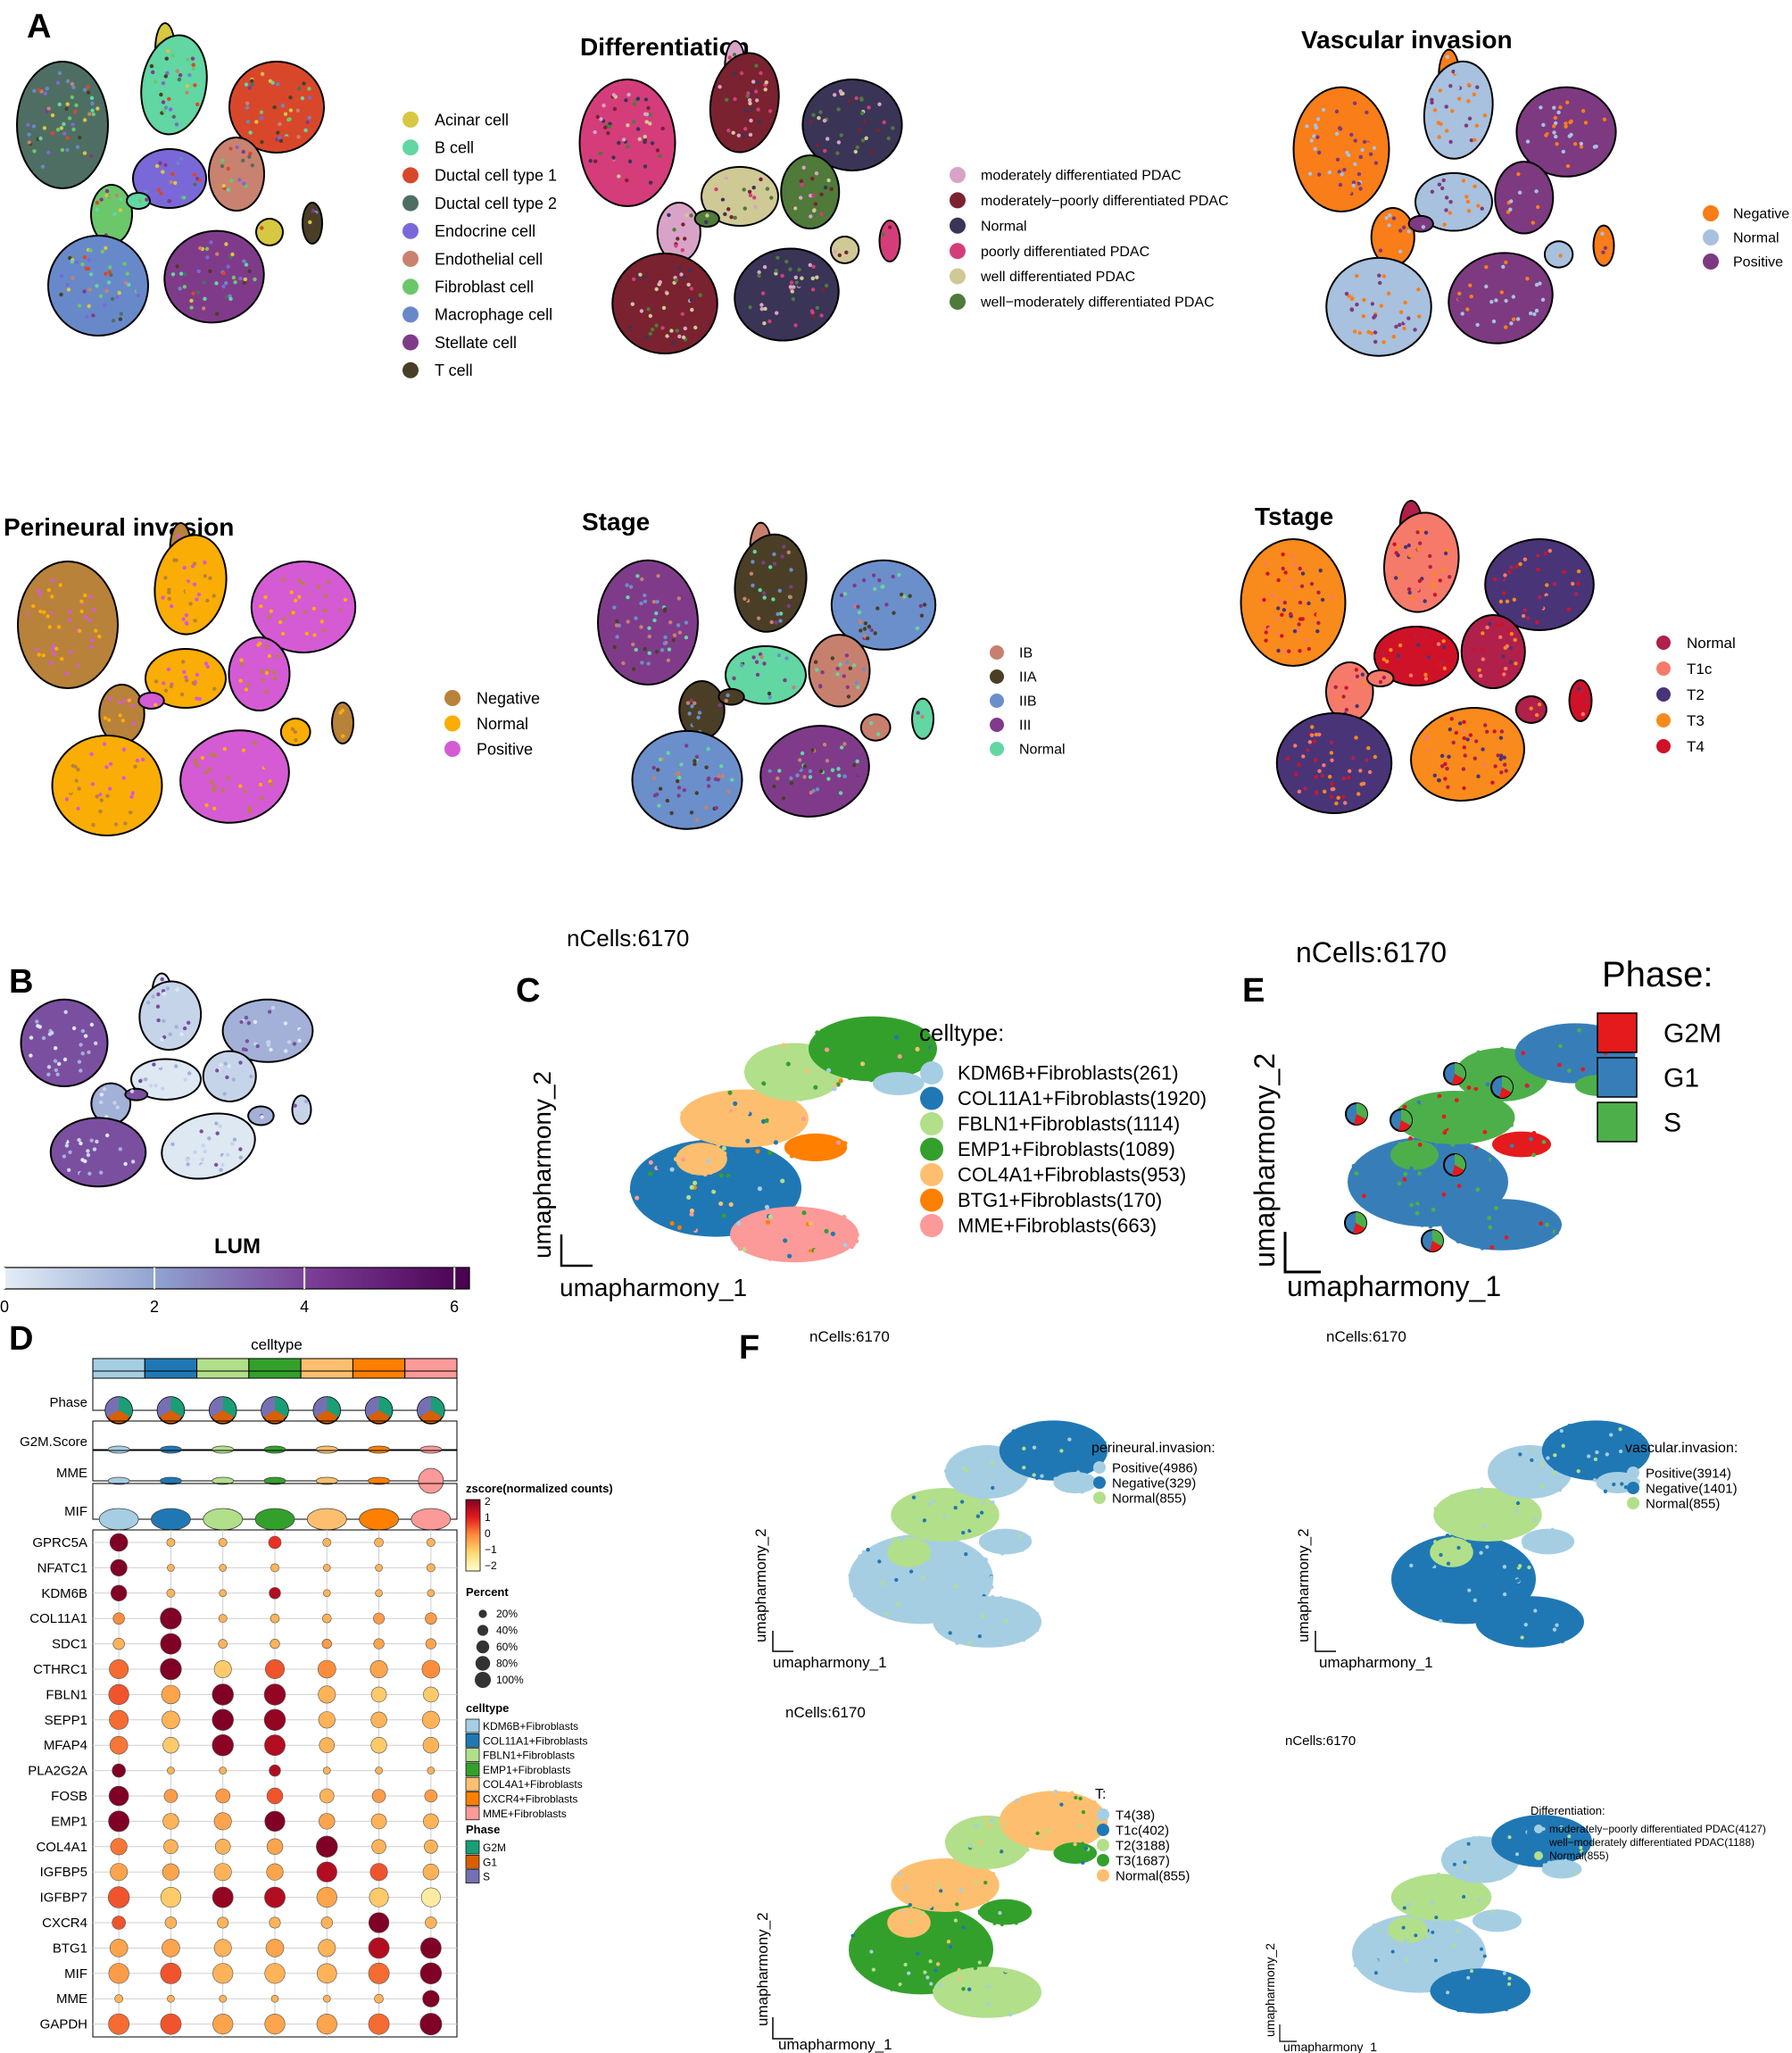 Image resolution: width=1792 pixels, height=2053 pixels. Describe the element at coordinates (1561, 1869) in the screenshot. I see `fib-cluster` at that location.